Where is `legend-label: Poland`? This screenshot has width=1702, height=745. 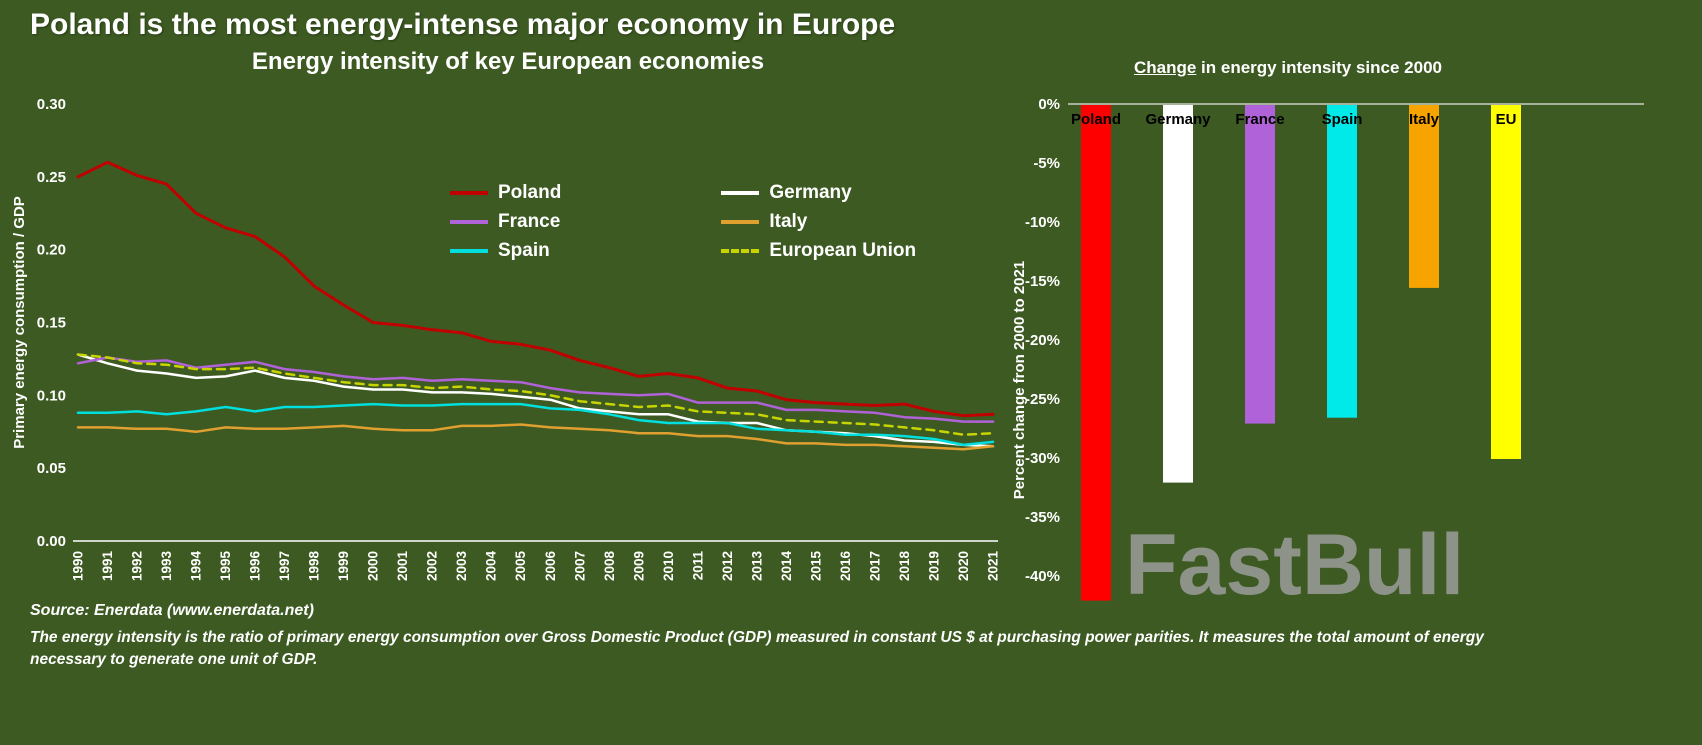
legend-label: Poland is located at coordinates (530, 192).